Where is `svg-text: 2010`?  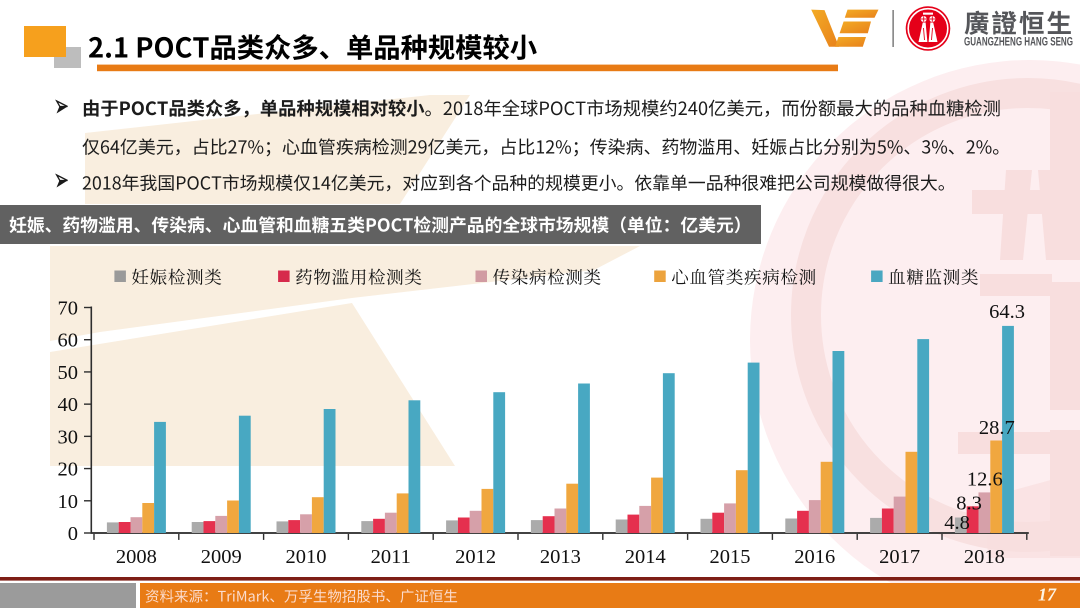 svg-text: 2010 is located at coordinates (306, 557).